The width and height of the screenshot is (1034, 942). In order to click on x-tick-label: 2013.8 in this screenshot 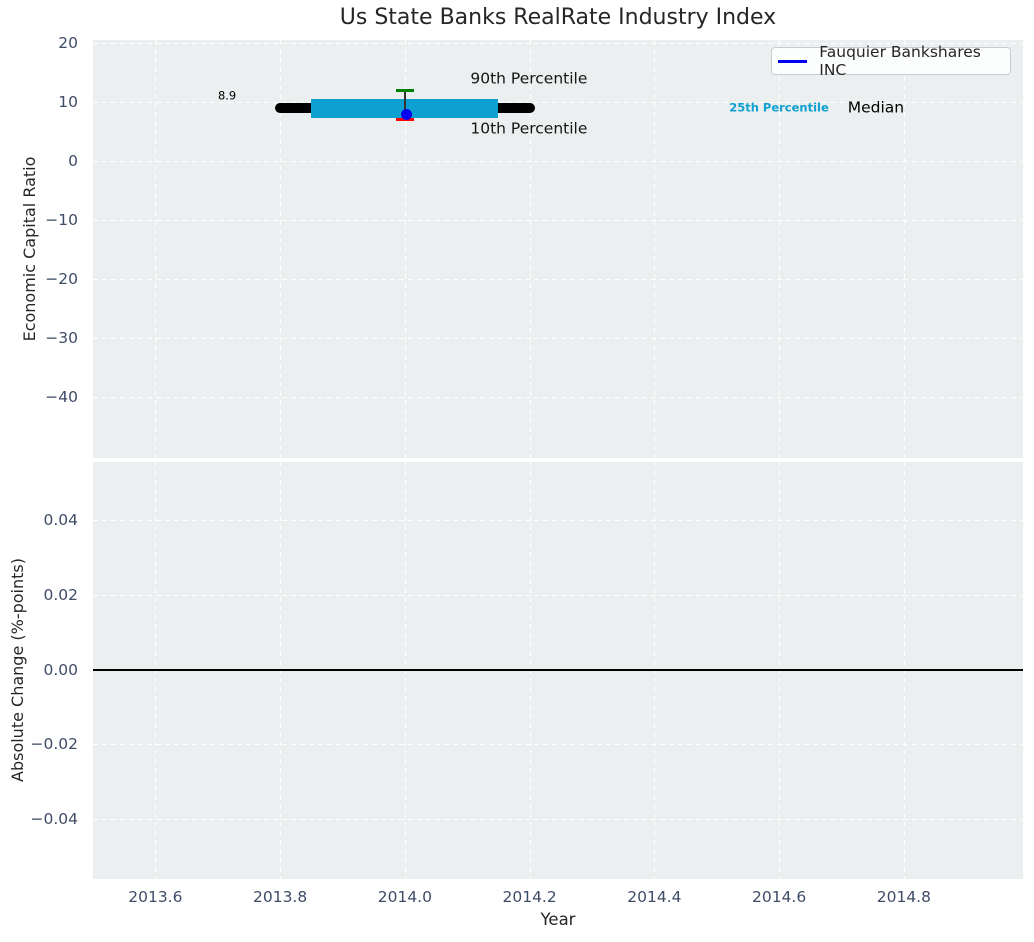, I will do `click(280, 897)`.